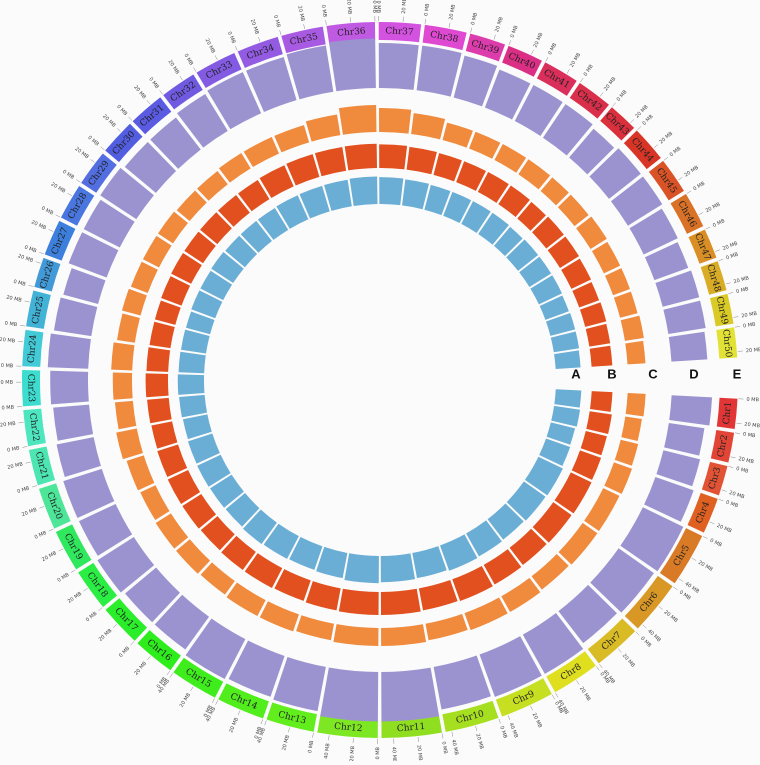 The image size is (760, 765). Describe the element at coordinates (576, 373) in the screenshot. I see `track-label: A` at that location.